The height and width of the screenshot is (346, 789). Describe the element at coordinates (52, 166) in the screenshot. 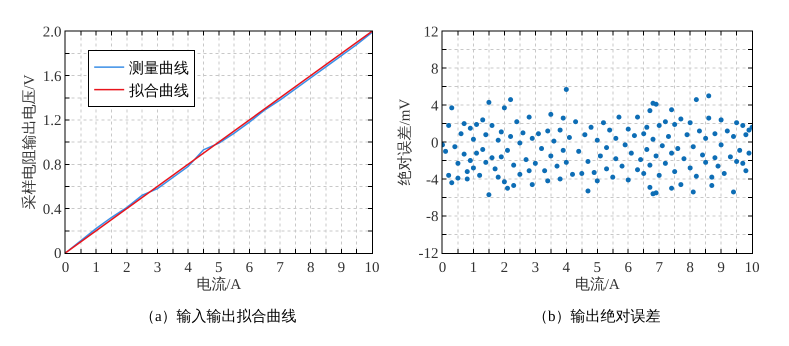

I see `y-tick-label: 0.8` at that location.